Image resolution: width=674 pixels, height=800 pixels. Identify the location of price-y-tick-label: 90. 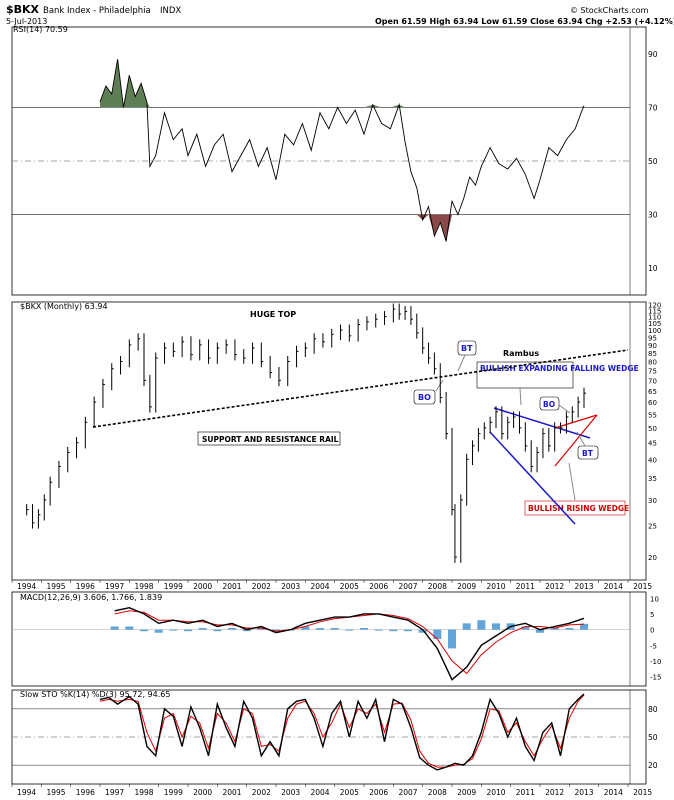
(652, 346).